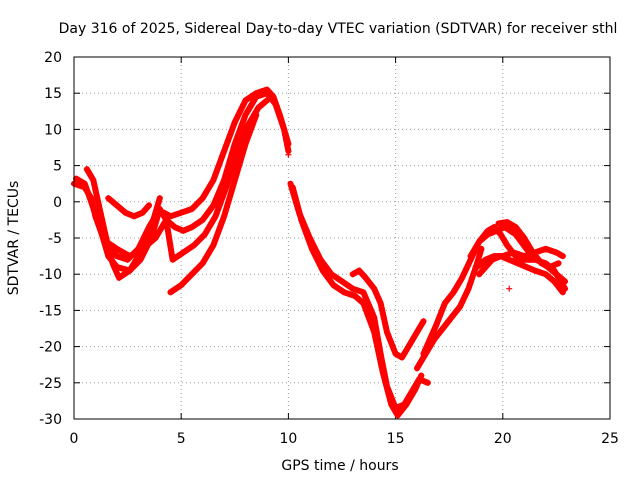  What do you see at coordinates (55, 239) in the screenshot?
I see `y-tick-label: -5` at bounding box center [55, 239].